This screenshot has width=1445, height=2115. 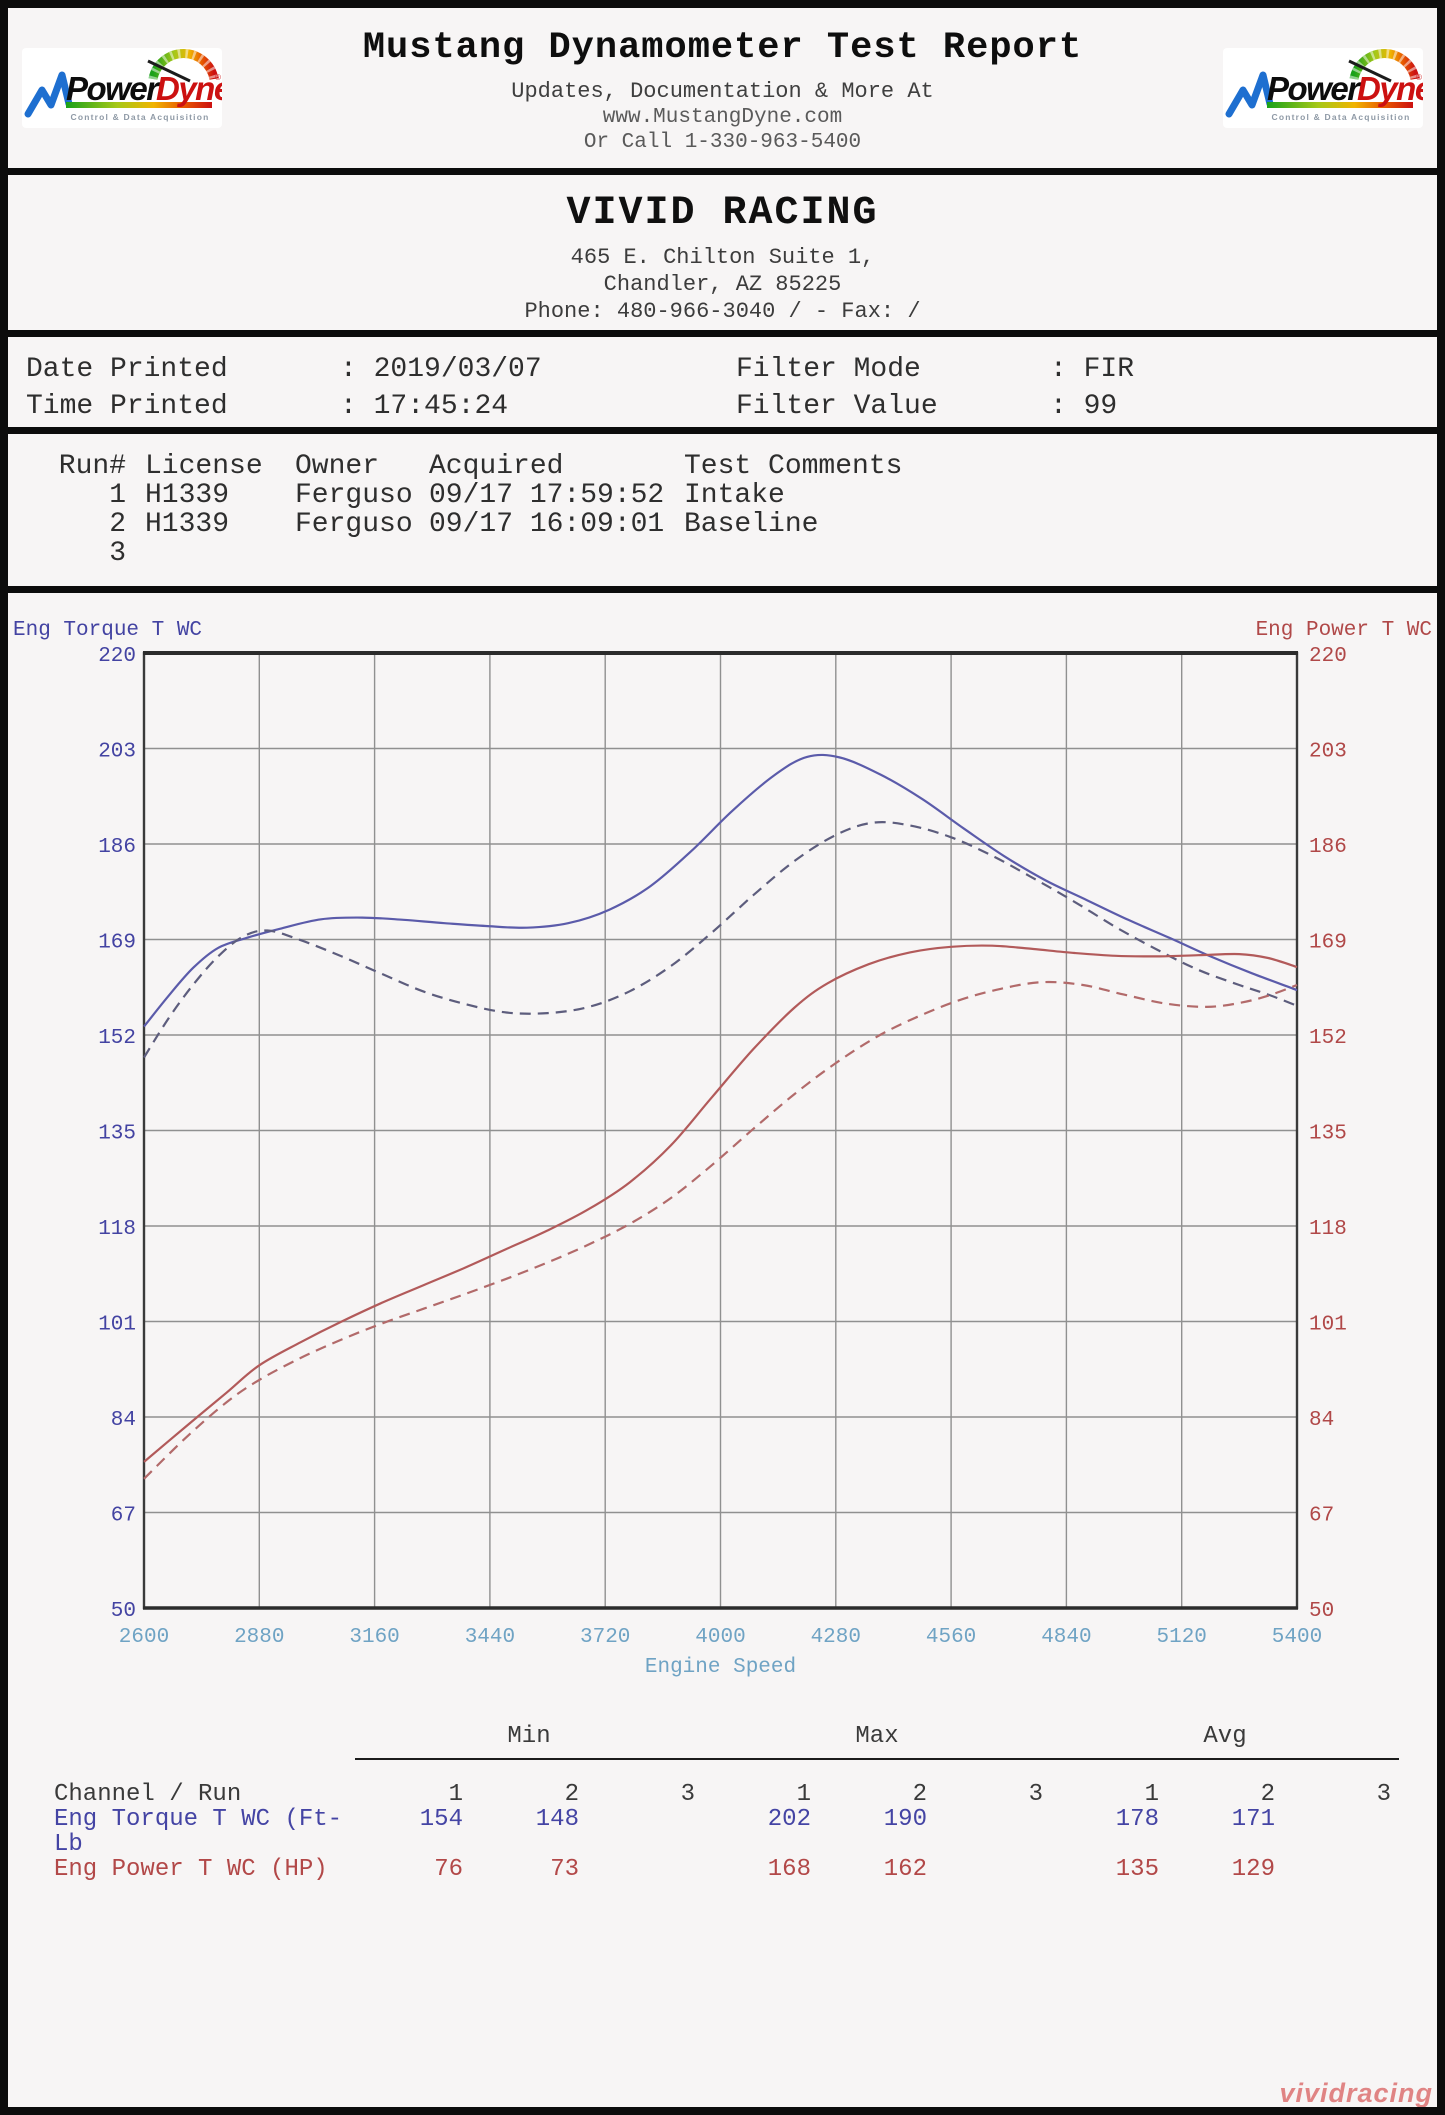 I want to click on stats-value-cell: 154, so click(x=441, y=1819).